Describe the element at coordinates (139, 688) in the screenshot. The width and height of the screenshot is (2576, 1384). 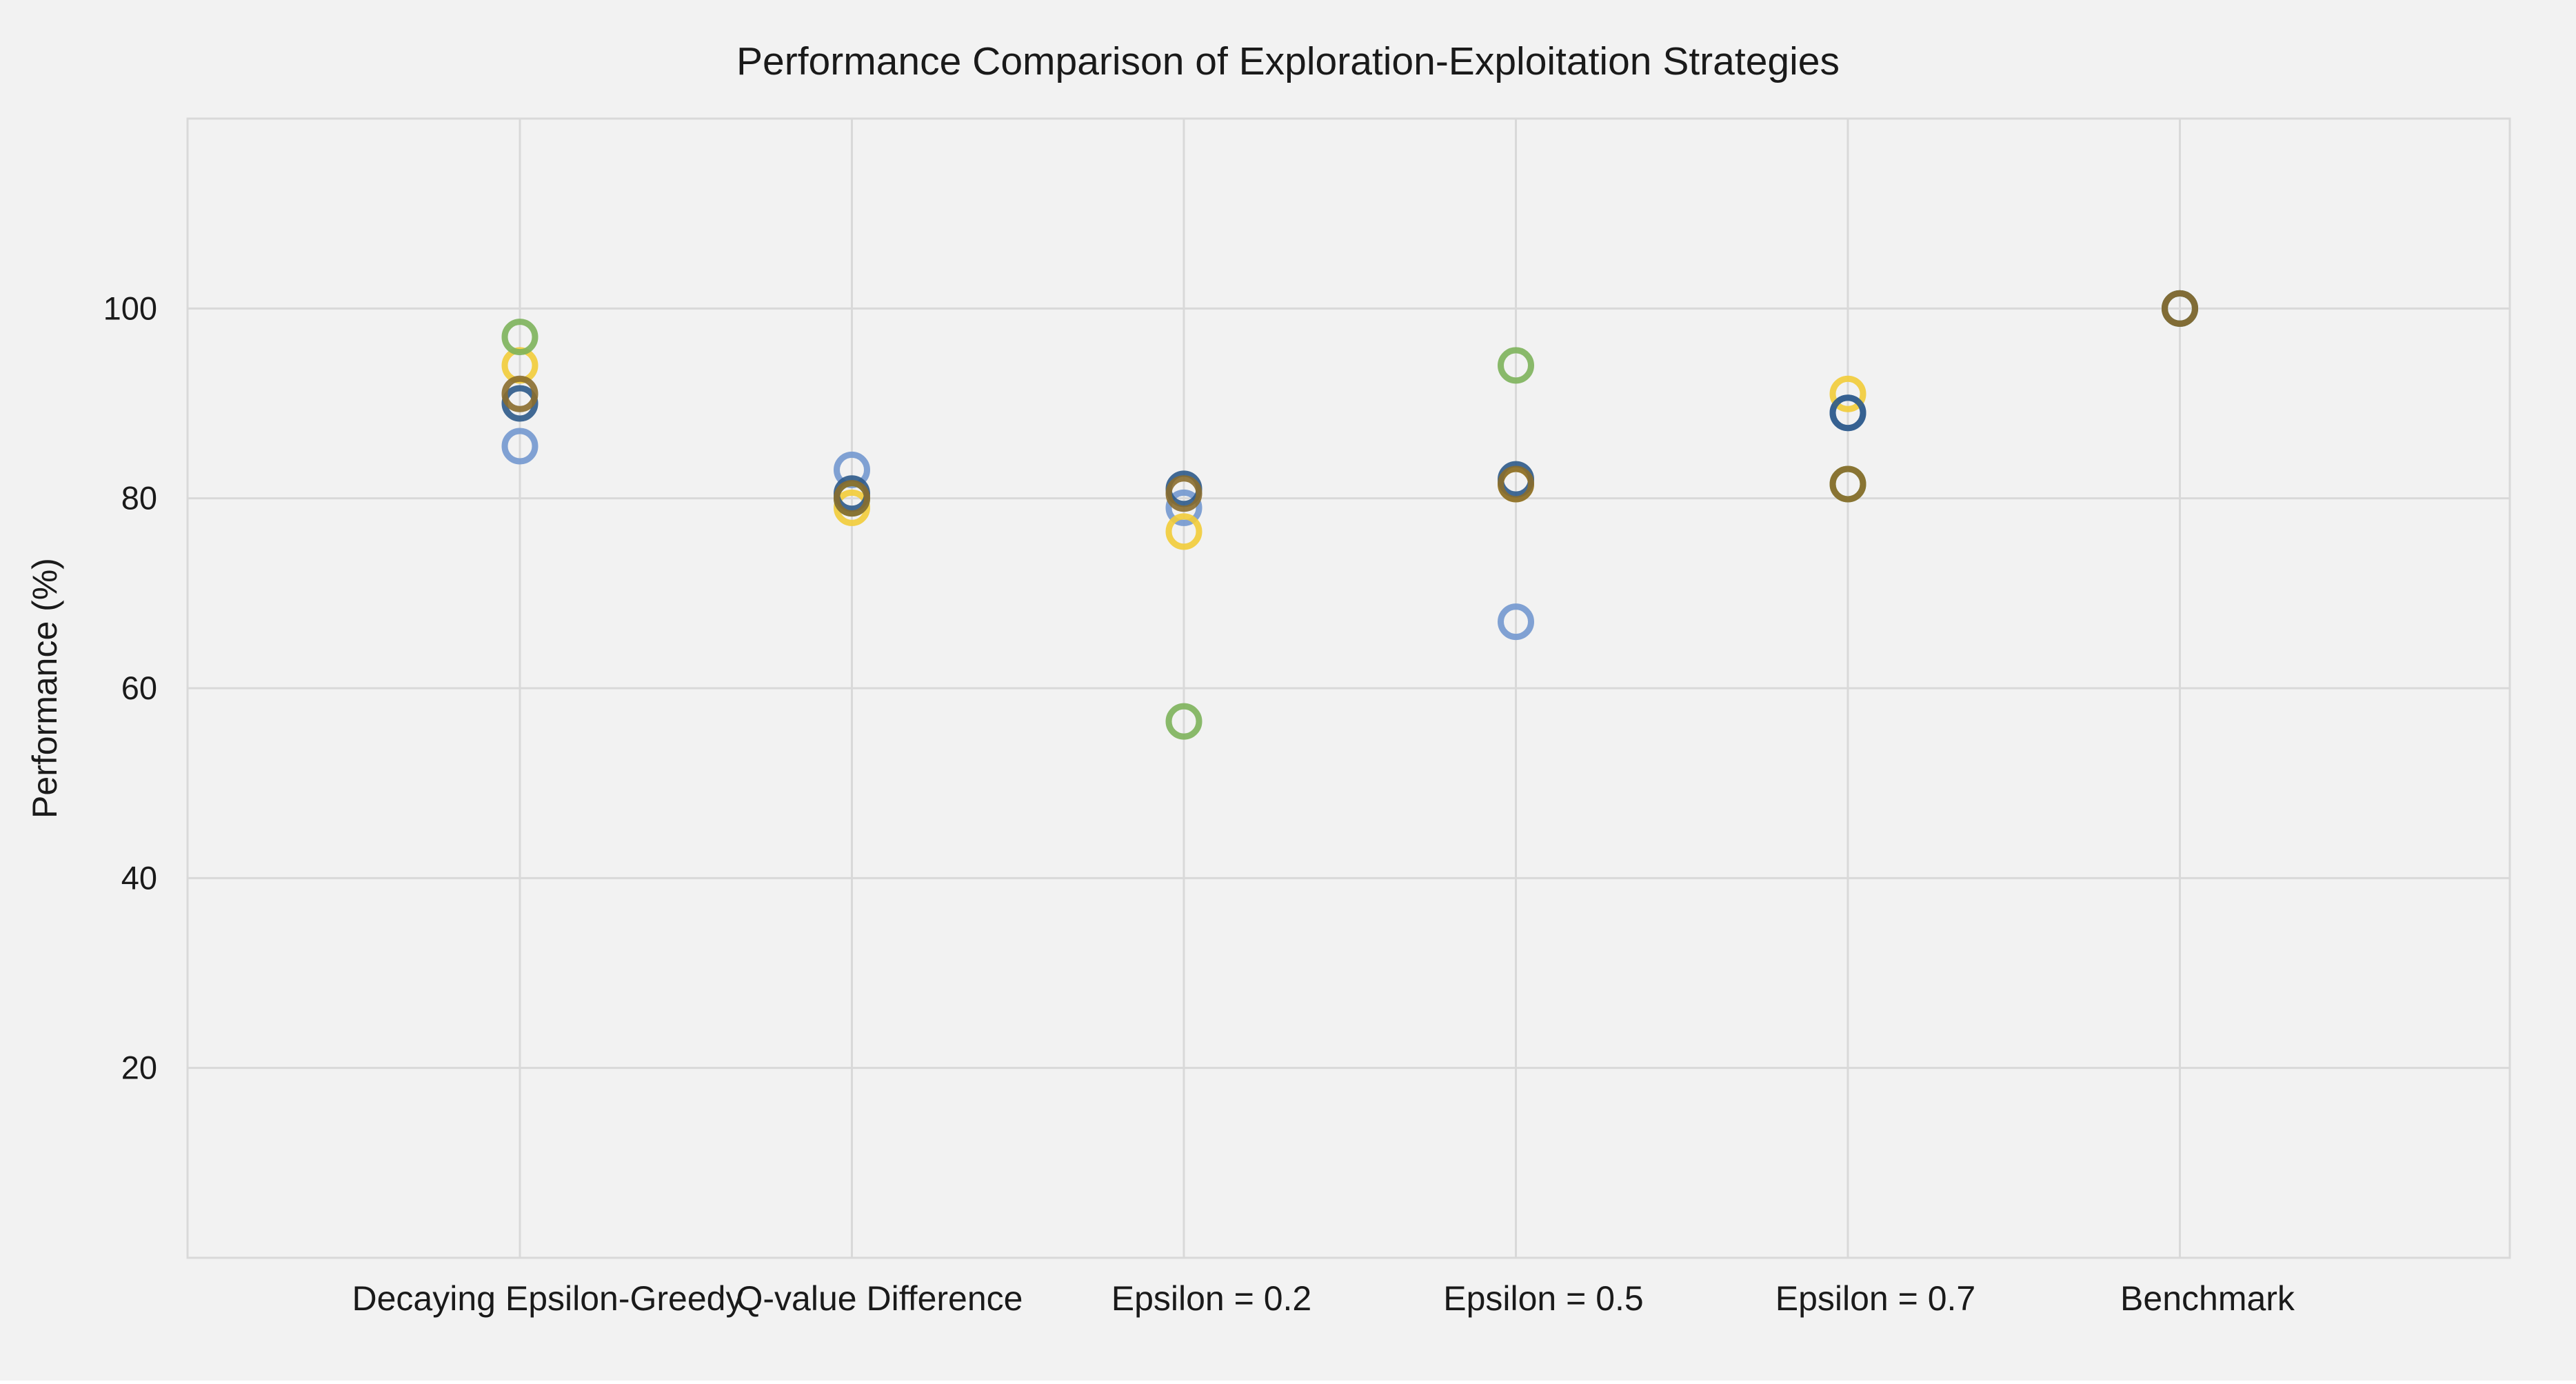
I see `y-tick-label: 60` at that location.